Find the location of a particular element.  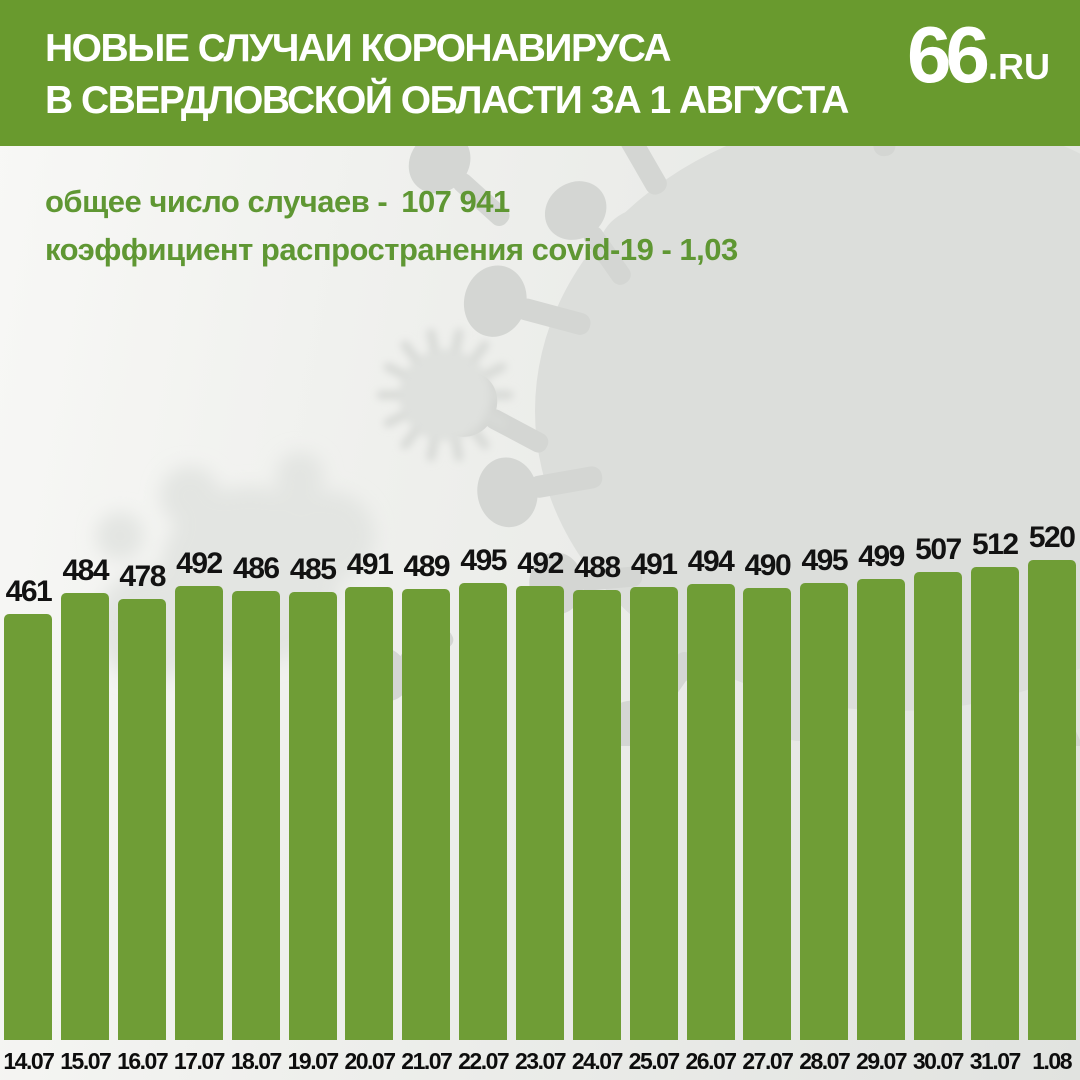

bar-value-label: 488 is located at coordinates (597, 567).